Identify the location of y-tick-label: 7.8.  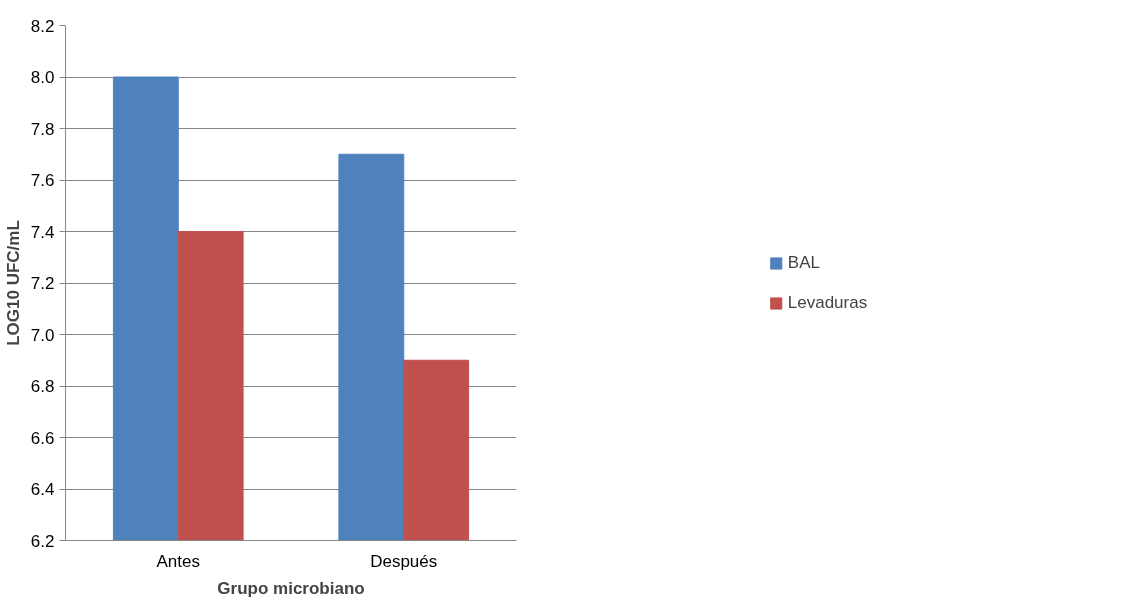
(42, 129).